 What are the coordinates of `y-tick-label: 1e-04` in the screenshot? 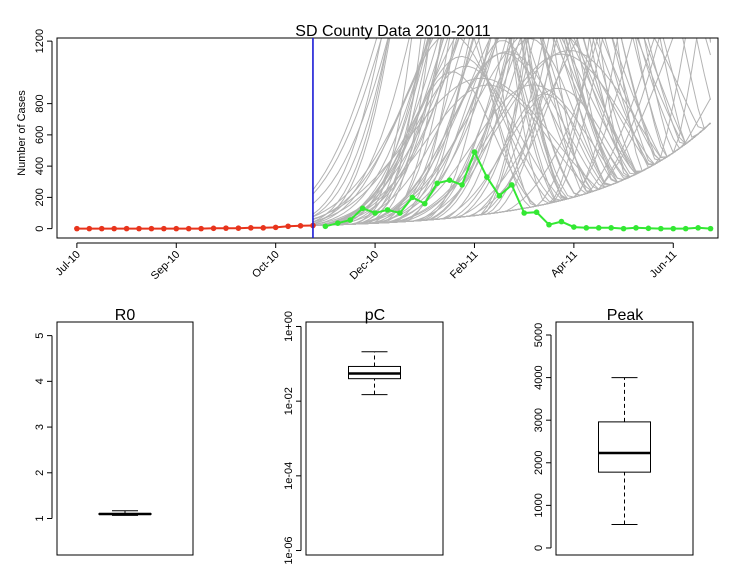 It's located at (289, 476).